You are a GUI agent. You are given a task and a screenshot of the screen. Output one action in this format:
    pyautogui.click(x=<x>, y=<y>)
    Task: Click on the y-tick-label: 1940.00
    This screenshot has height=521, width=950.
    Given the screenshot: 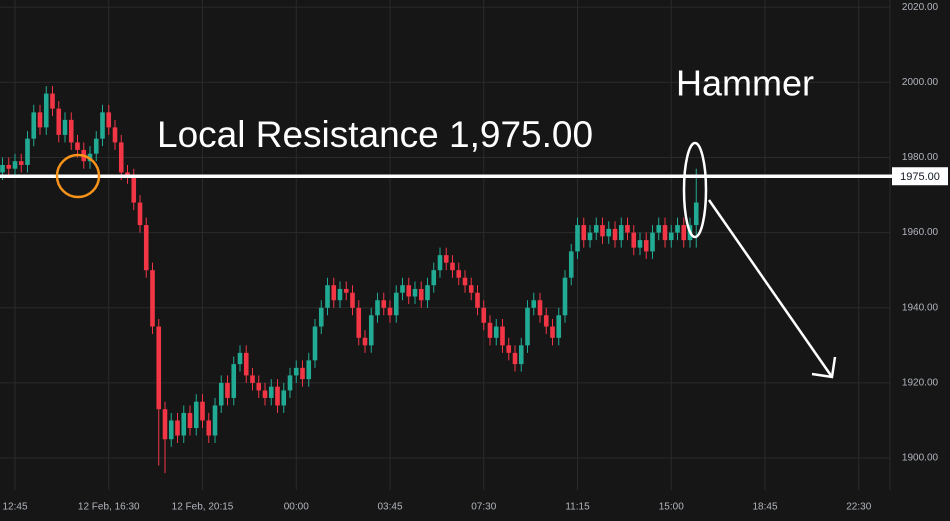 What is the action you would take?
    pyautogui.click(x=920, y=307)
    